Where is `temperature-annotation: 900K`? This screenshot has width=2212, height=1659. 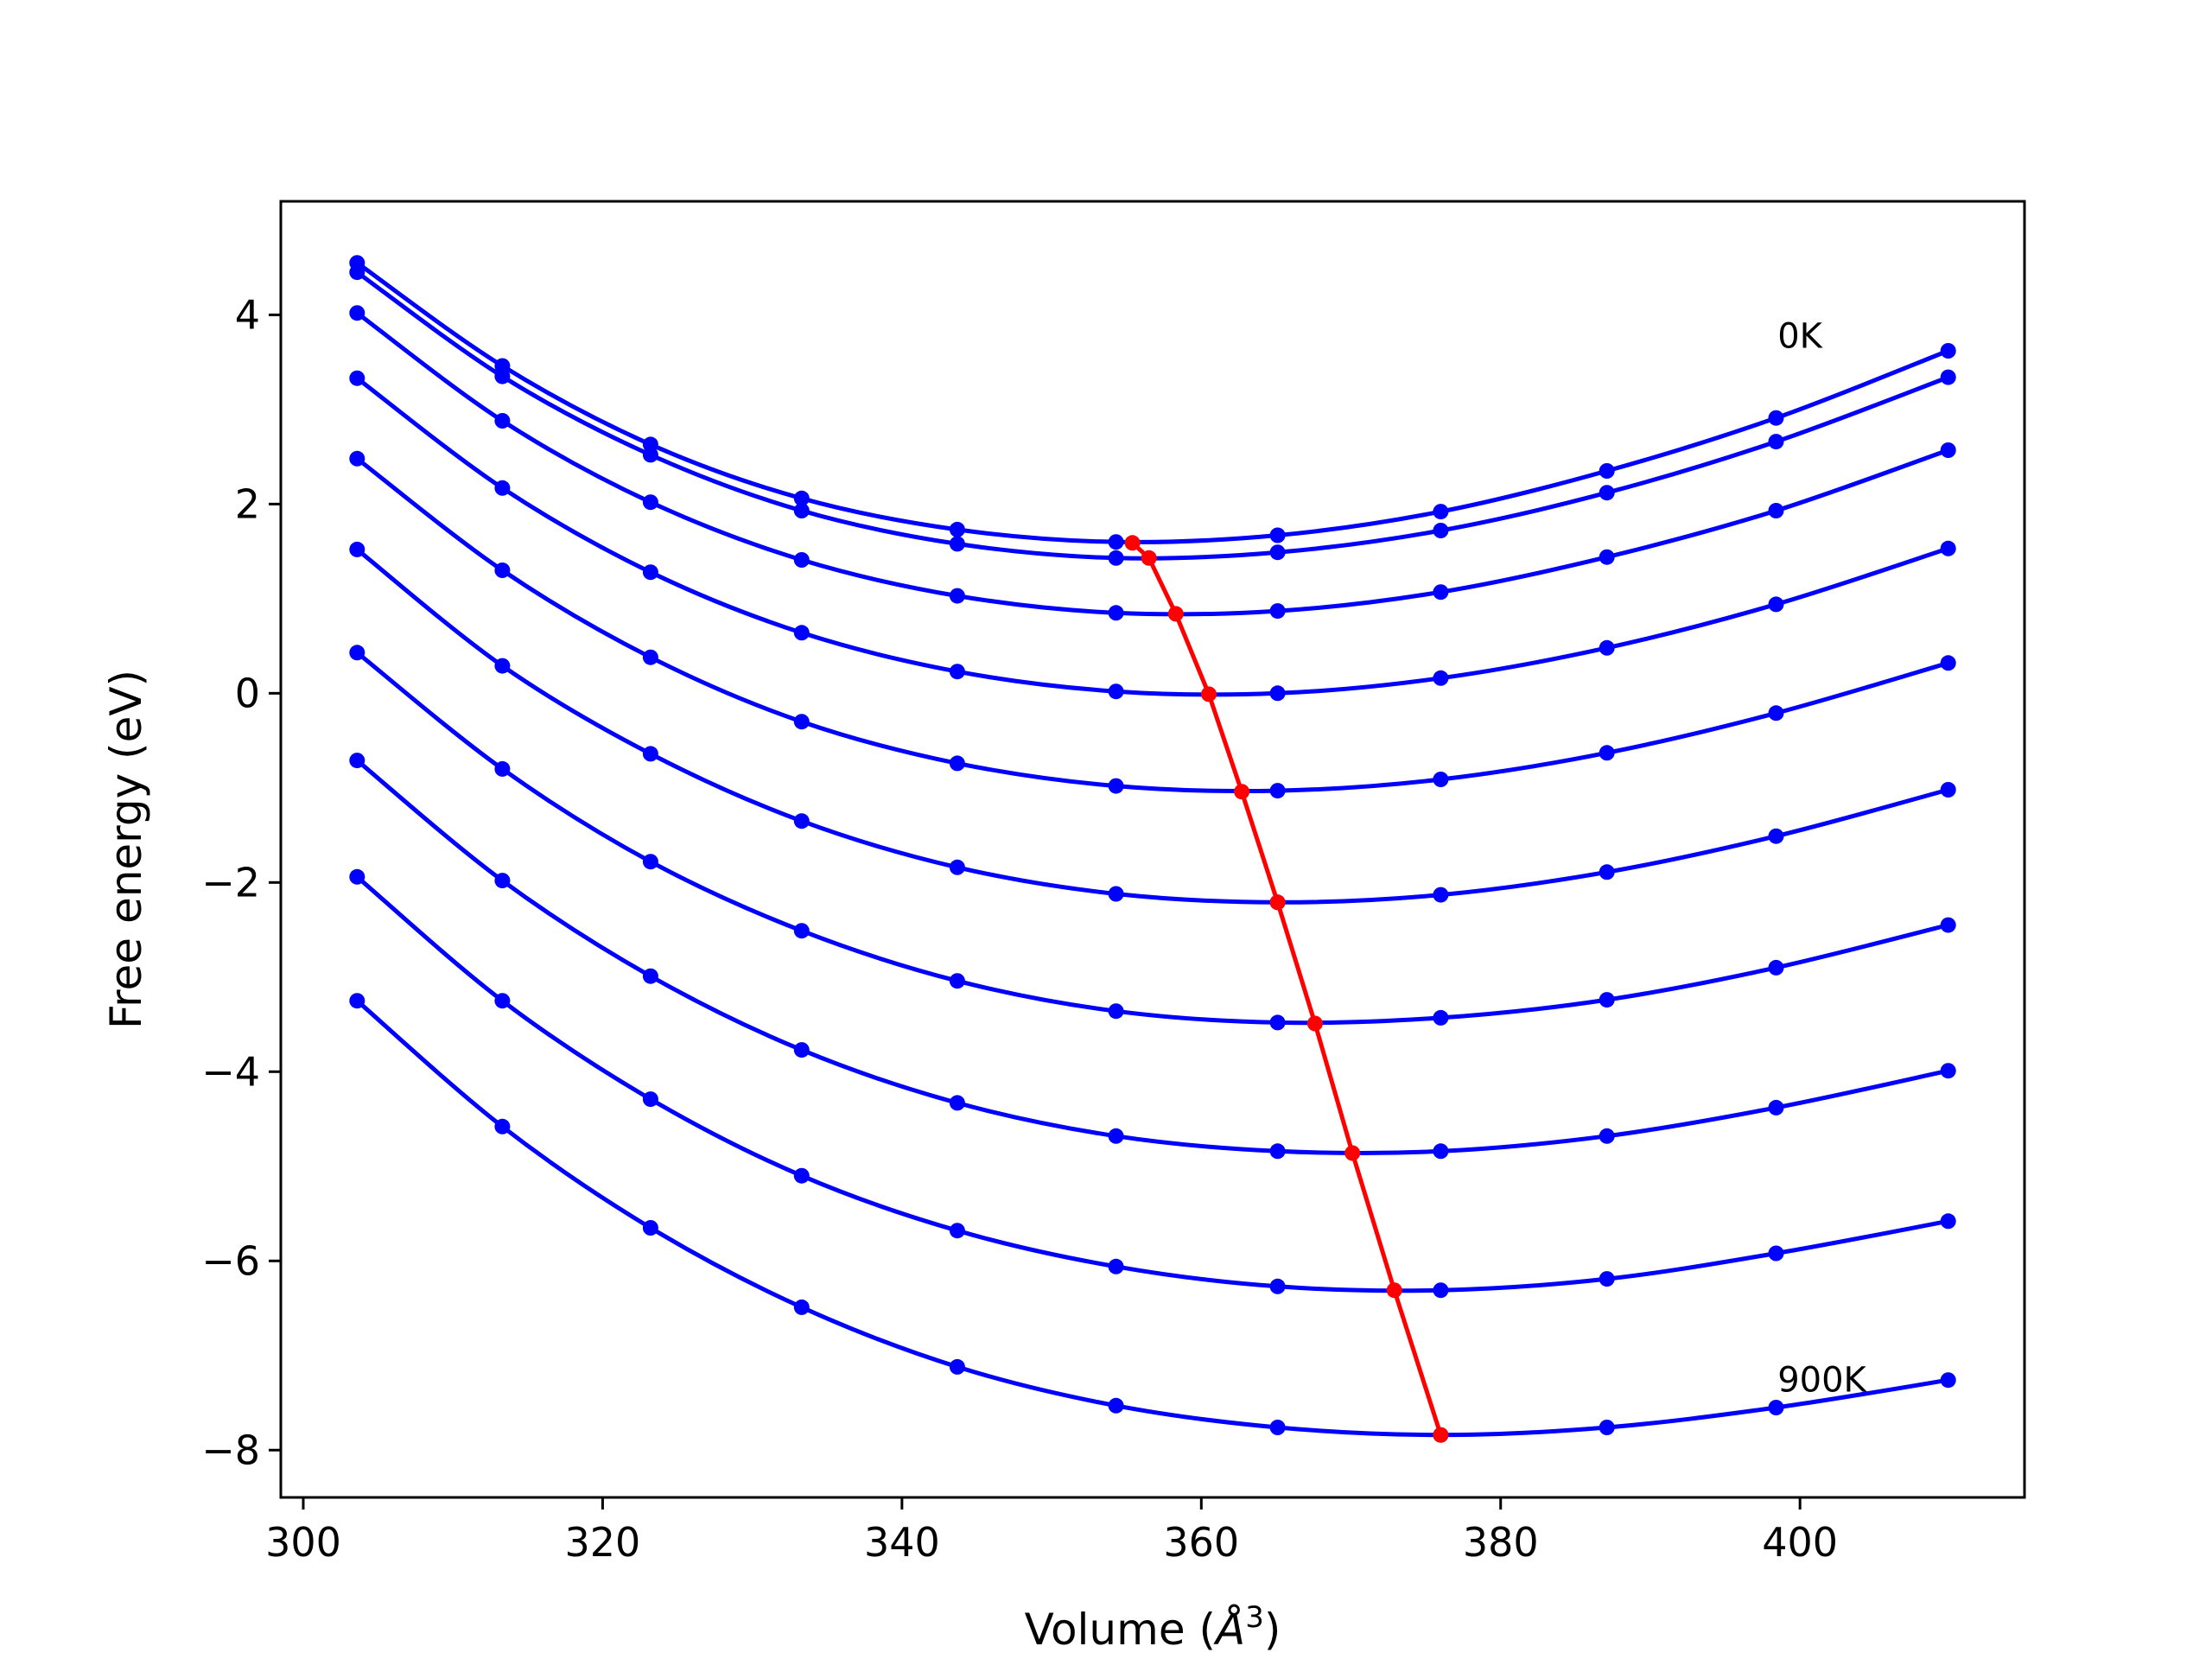
temperature-annotation: 900K is located at coordinates (1822, 1380).